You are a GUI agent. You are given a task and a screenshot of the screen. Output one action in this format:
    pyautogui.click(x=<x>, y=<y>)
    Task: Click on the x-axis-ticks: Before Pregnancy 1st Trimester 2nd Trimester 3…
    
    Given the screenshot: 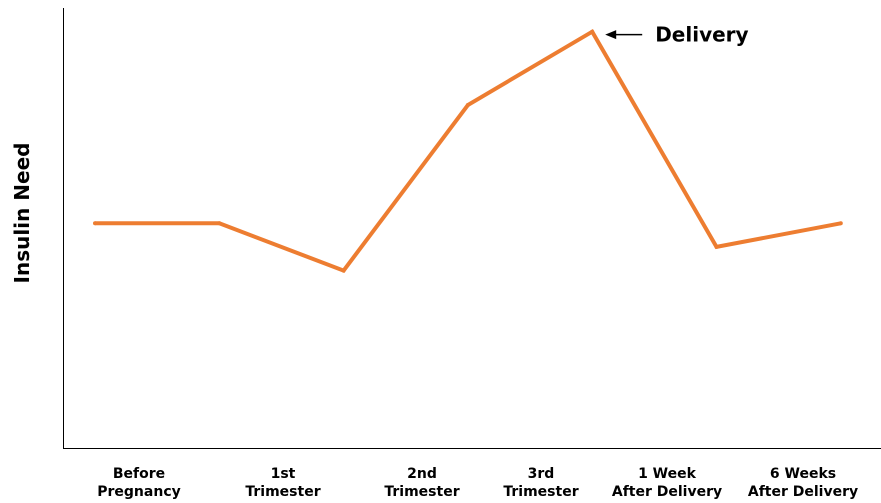 What is the action you would take?
    pyautogui.click(x=477, y=483)
    